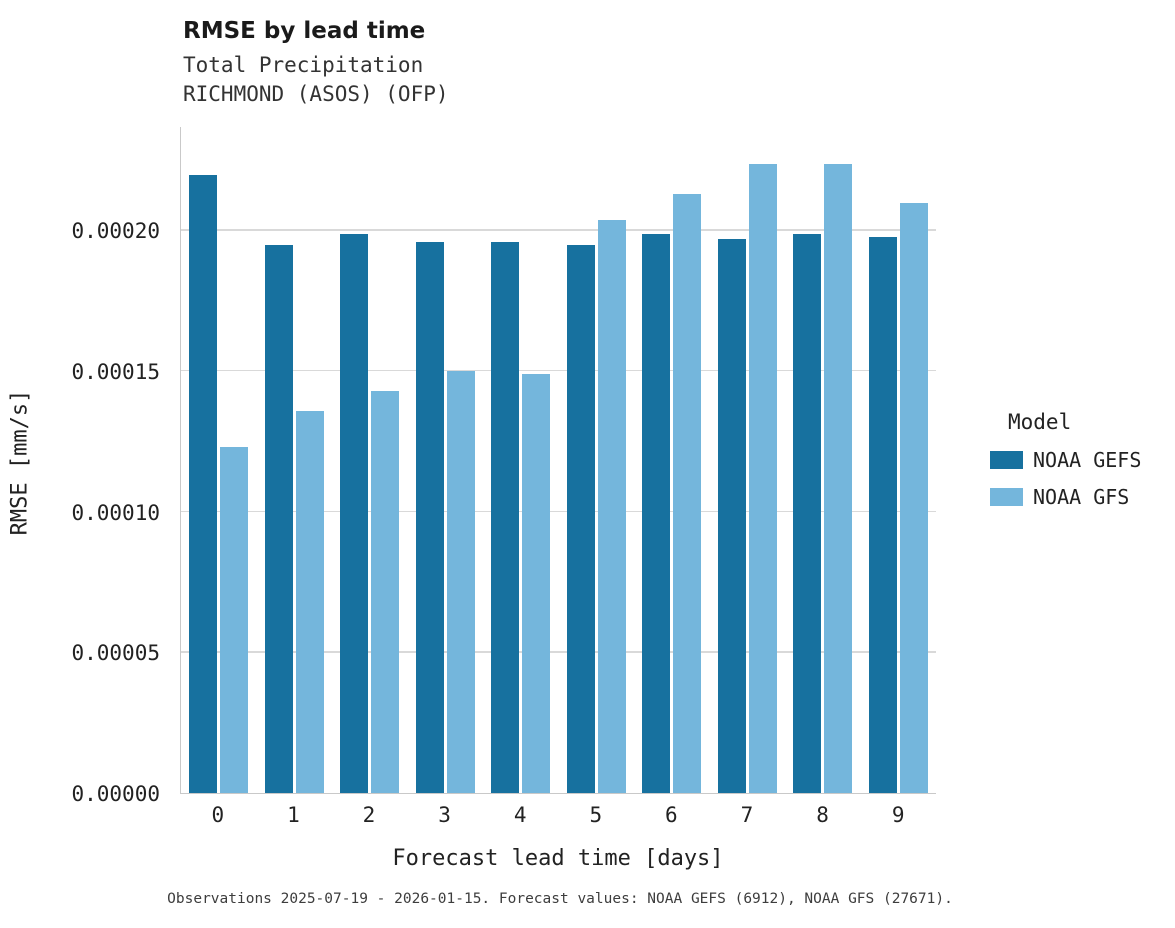 This screenshot has height=928, width=1175. What do you see at coordinates (747, 815) in the screenshot?
I see `x-tick-label: 7` at bounding box center [747, 815].